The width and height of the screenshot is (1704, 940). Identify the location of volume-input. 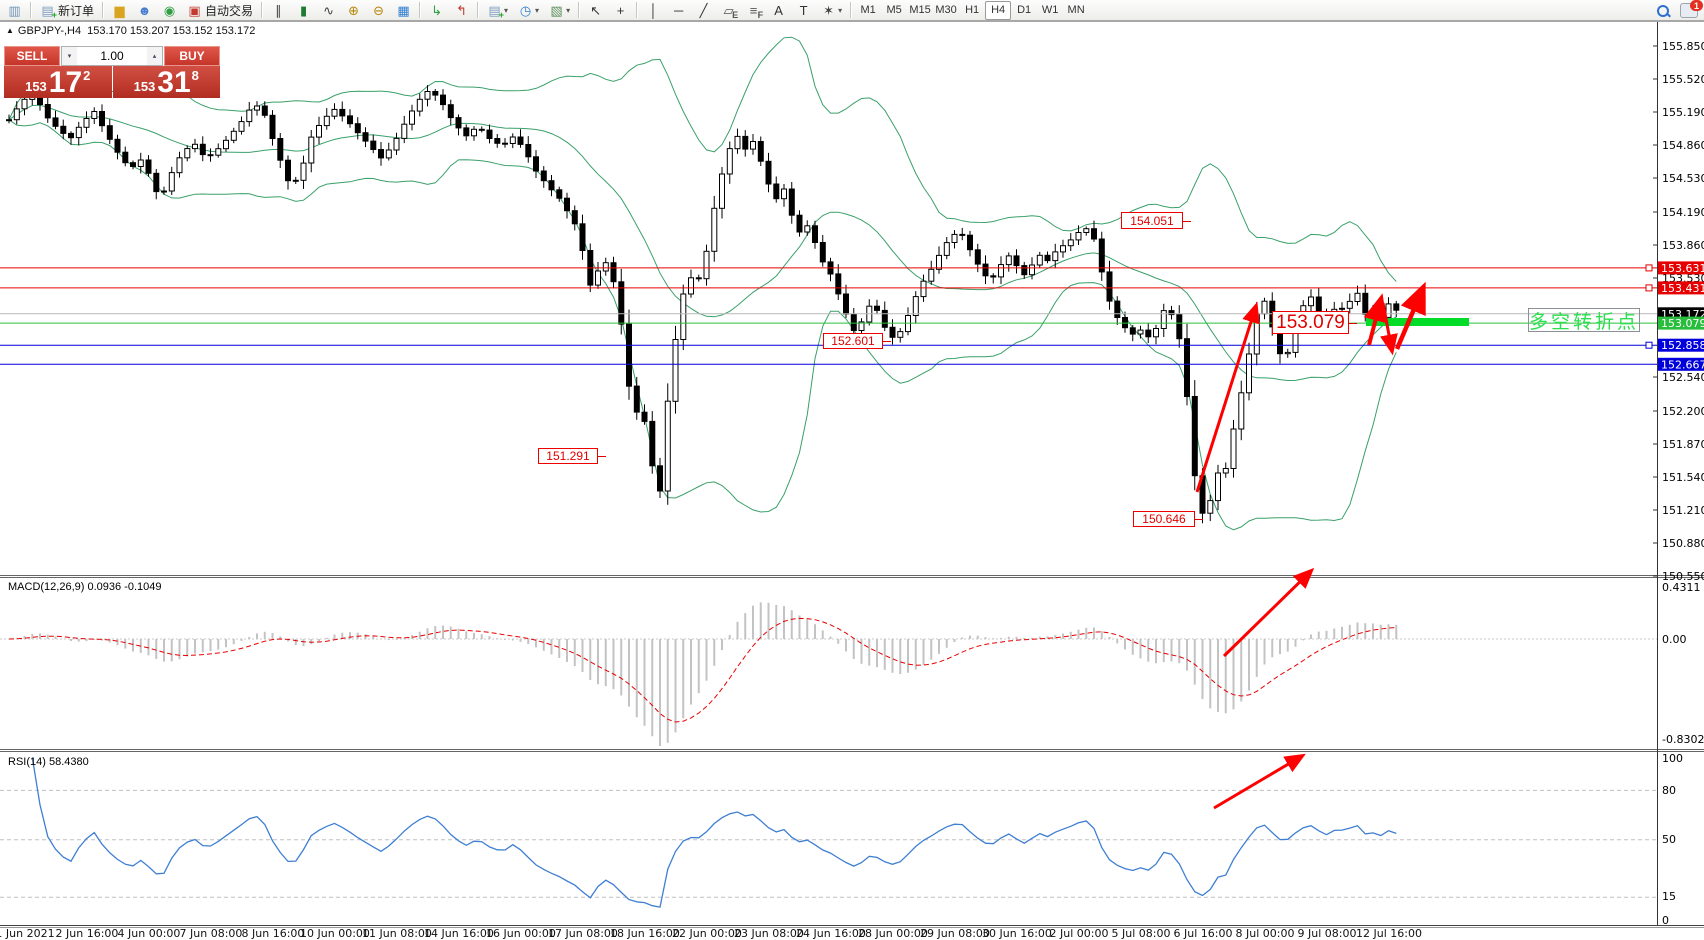
(112, 56).